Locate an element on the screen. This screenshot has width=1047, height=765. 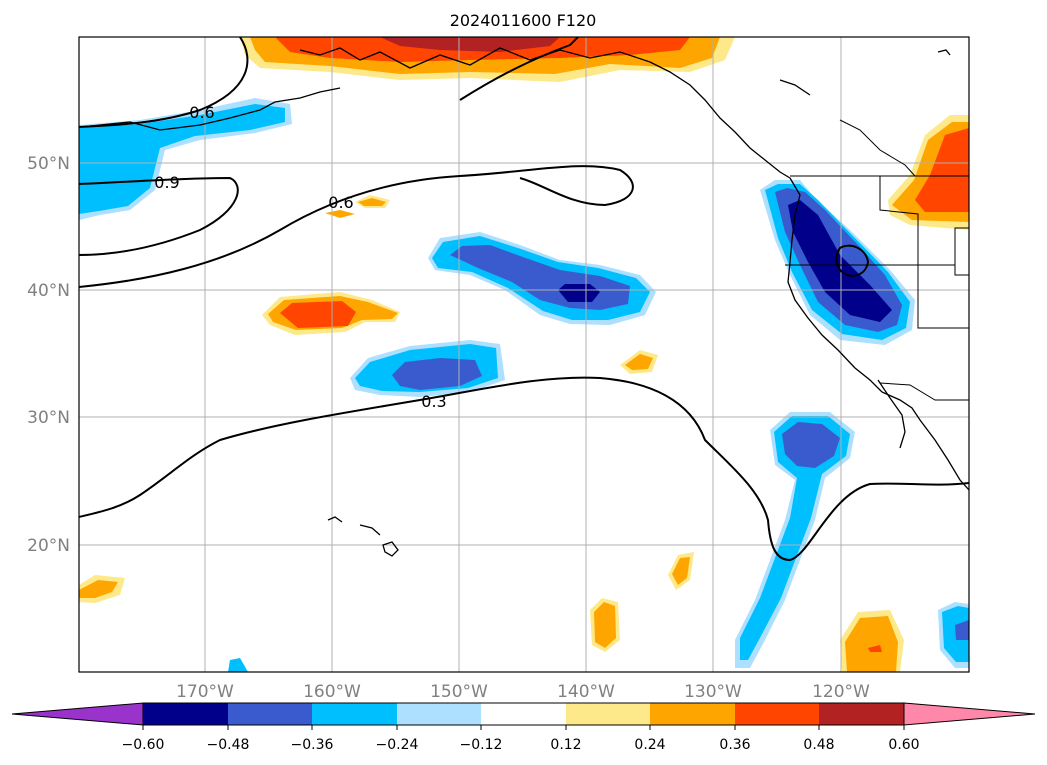
lat-label: 50°N is located at coordinates (48, 164).